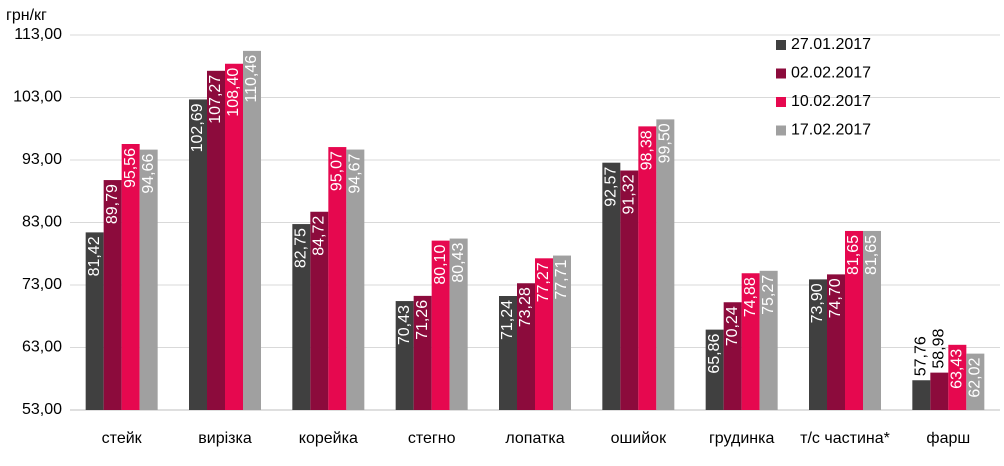  I want to click on x-tick-label: стейк, so click(122, 438).